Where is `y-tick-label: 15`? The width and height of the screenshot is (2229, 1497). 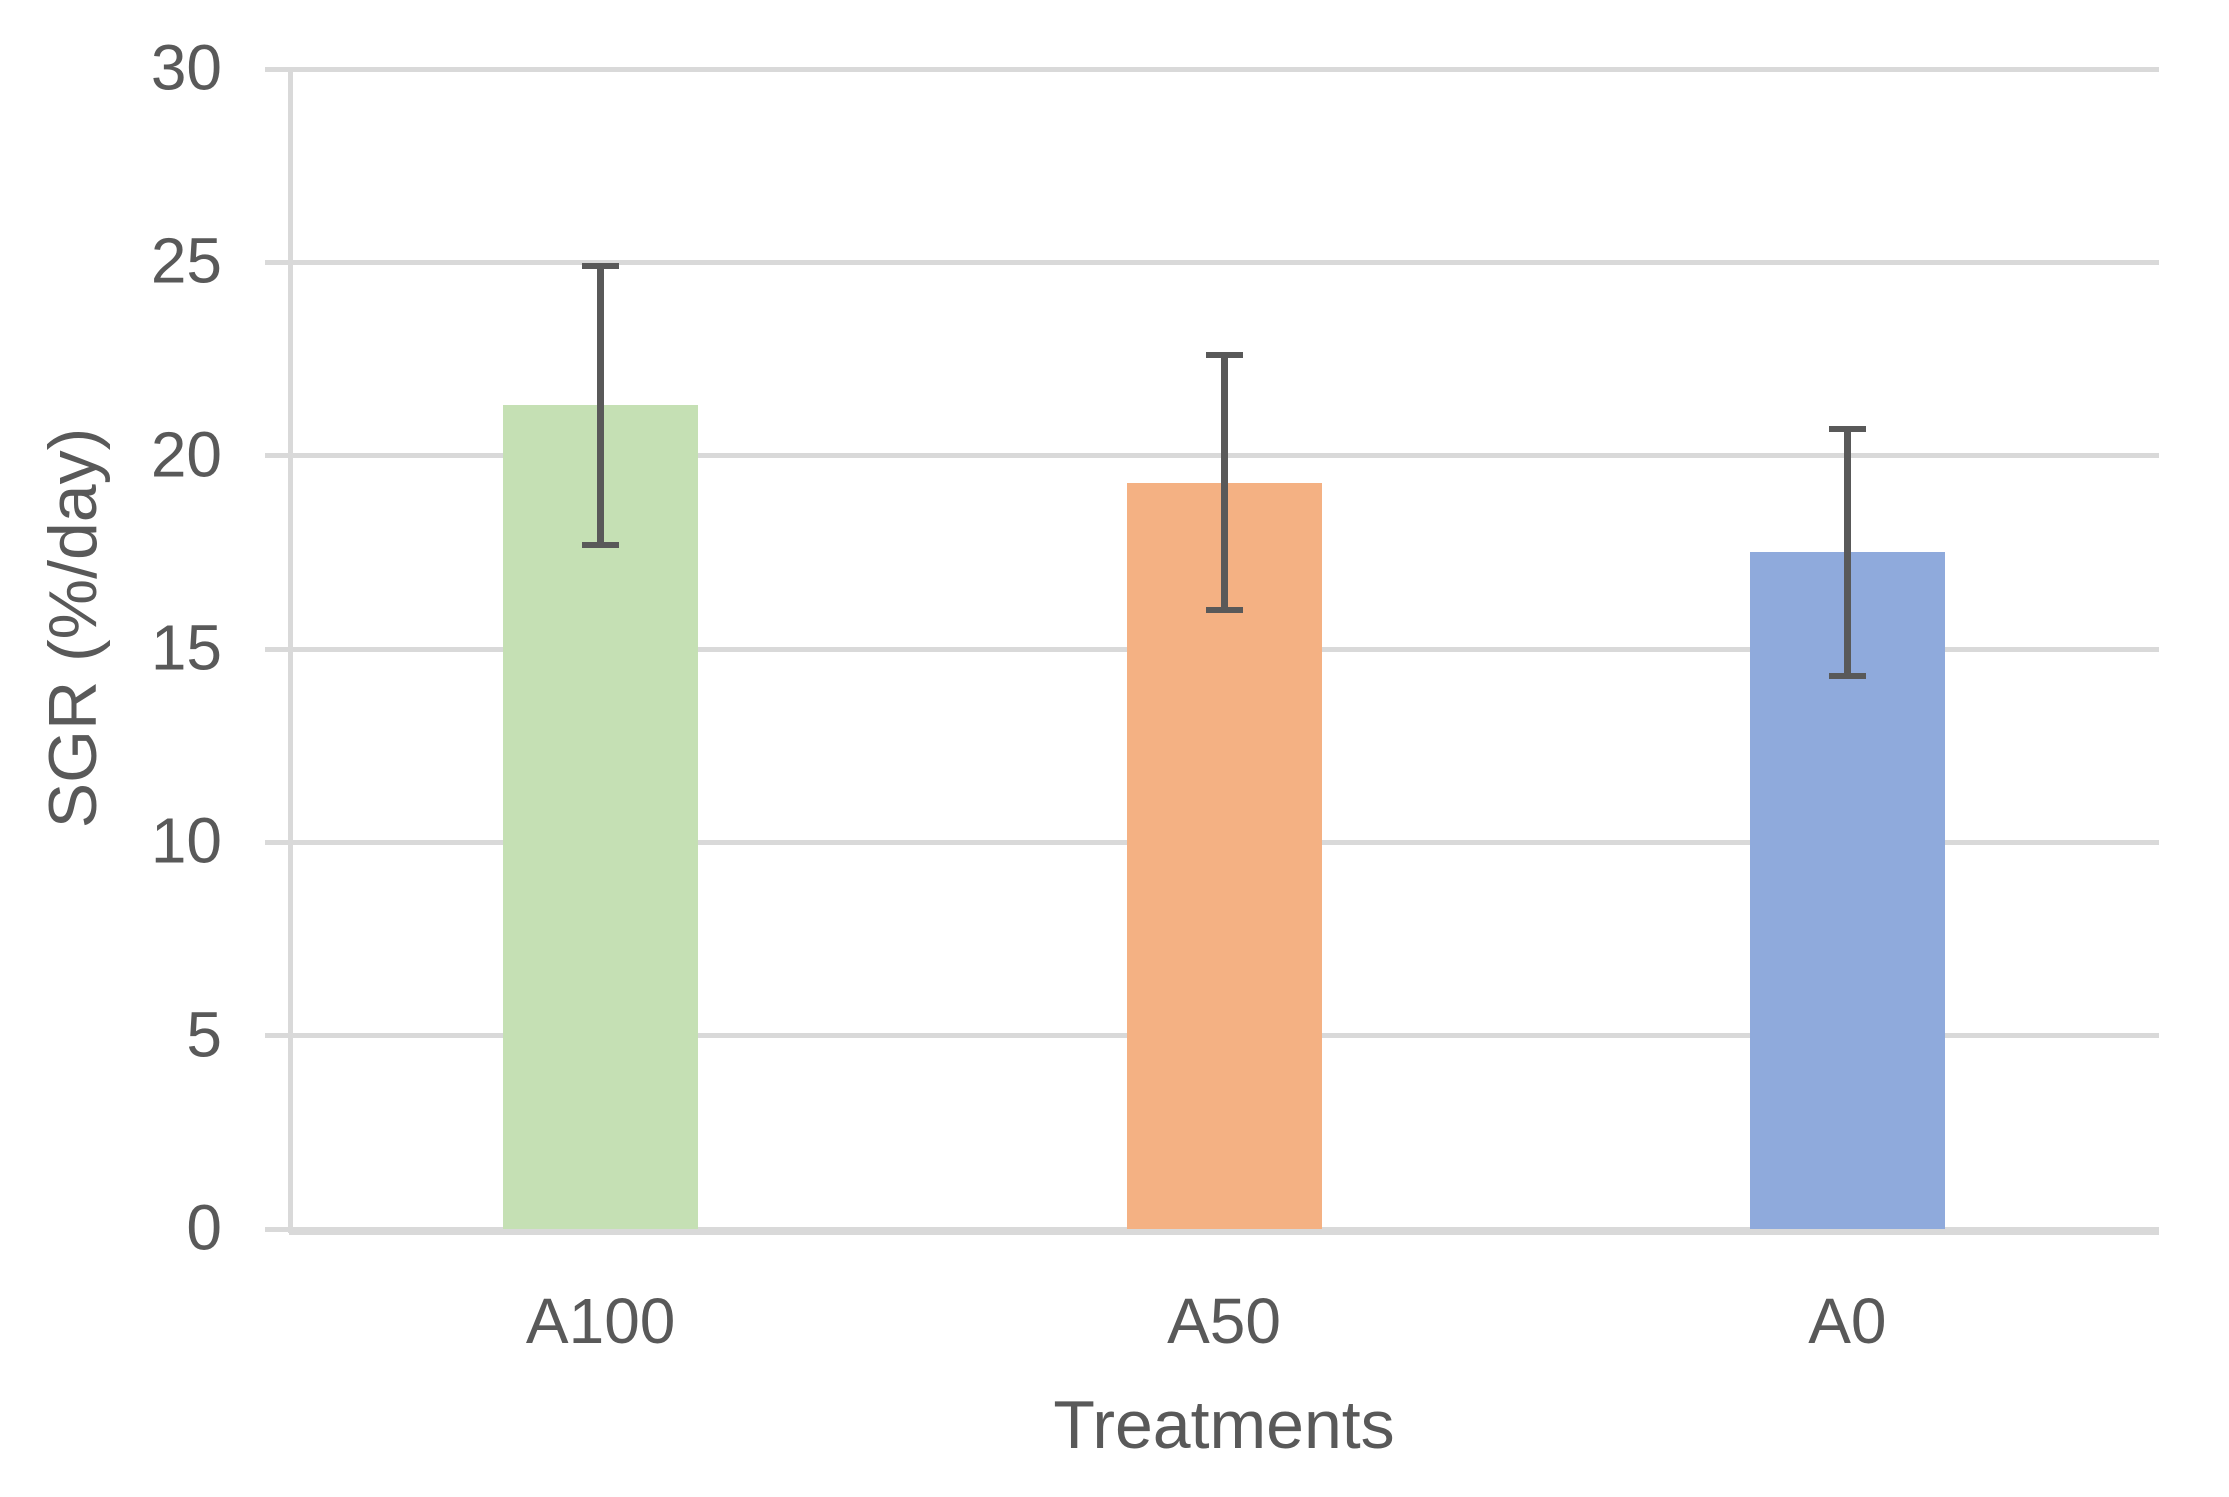 y-tick-label: 15 is located at coordinates (186, 647).